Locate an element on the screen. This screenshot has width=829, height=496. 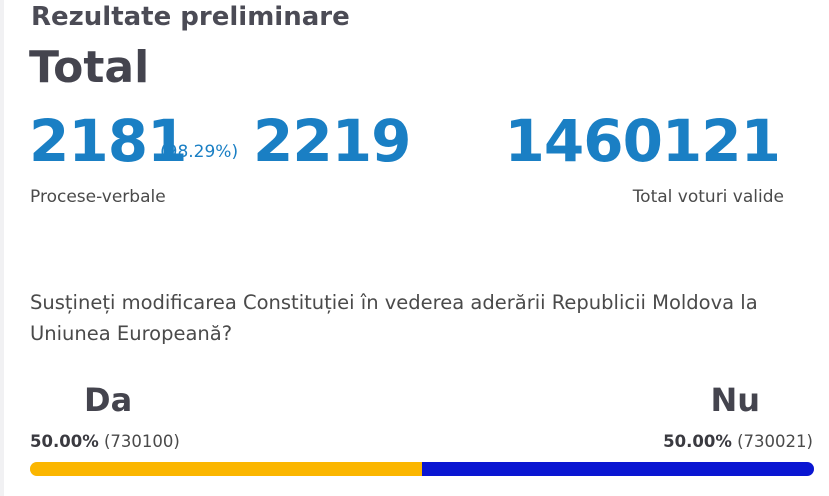
valid-votes-caption: Total voturi valide is located at coordinates (708, 197).